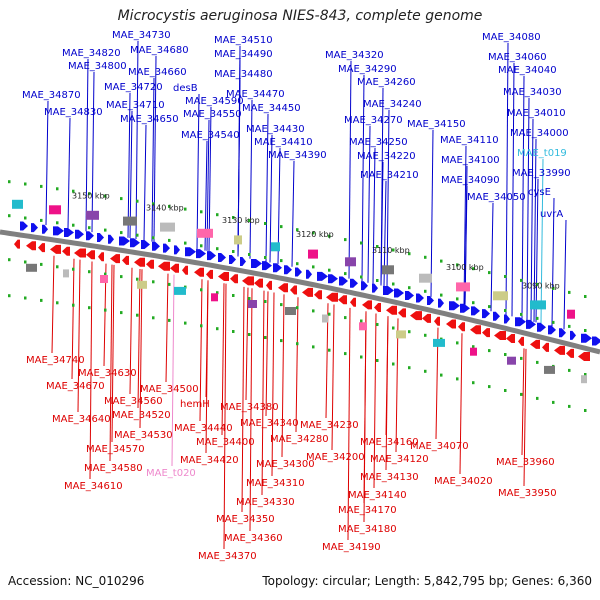 The width and height of the screenshot is (600, 600). Describe the element at coordinates (271, 108) in the screenshot. I see `forward-gene-label: MAE_34450` at that location.